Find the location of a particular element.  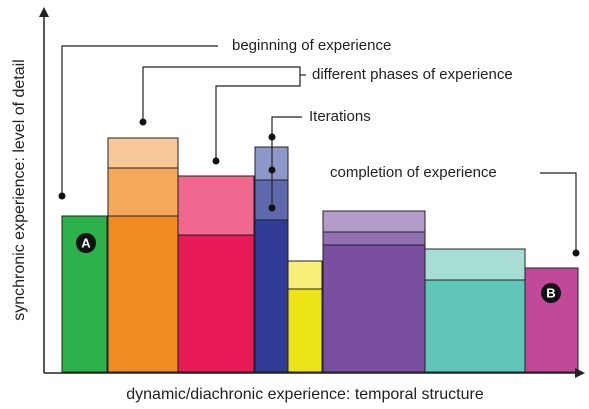

badge-label: A is located at coordinates (86, 242).